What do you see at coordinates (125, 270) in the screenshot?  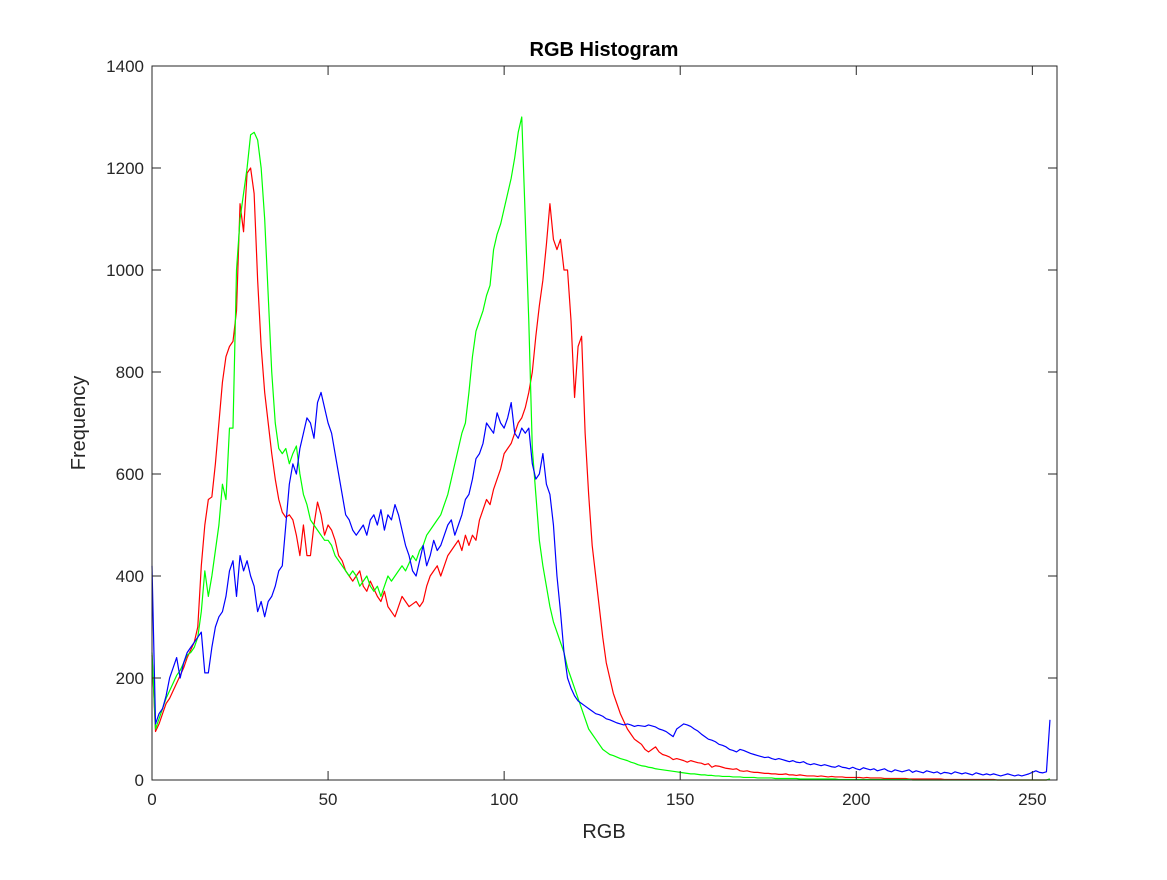 I see `y-tick-label: 1000` at bounding box center [125, 270].